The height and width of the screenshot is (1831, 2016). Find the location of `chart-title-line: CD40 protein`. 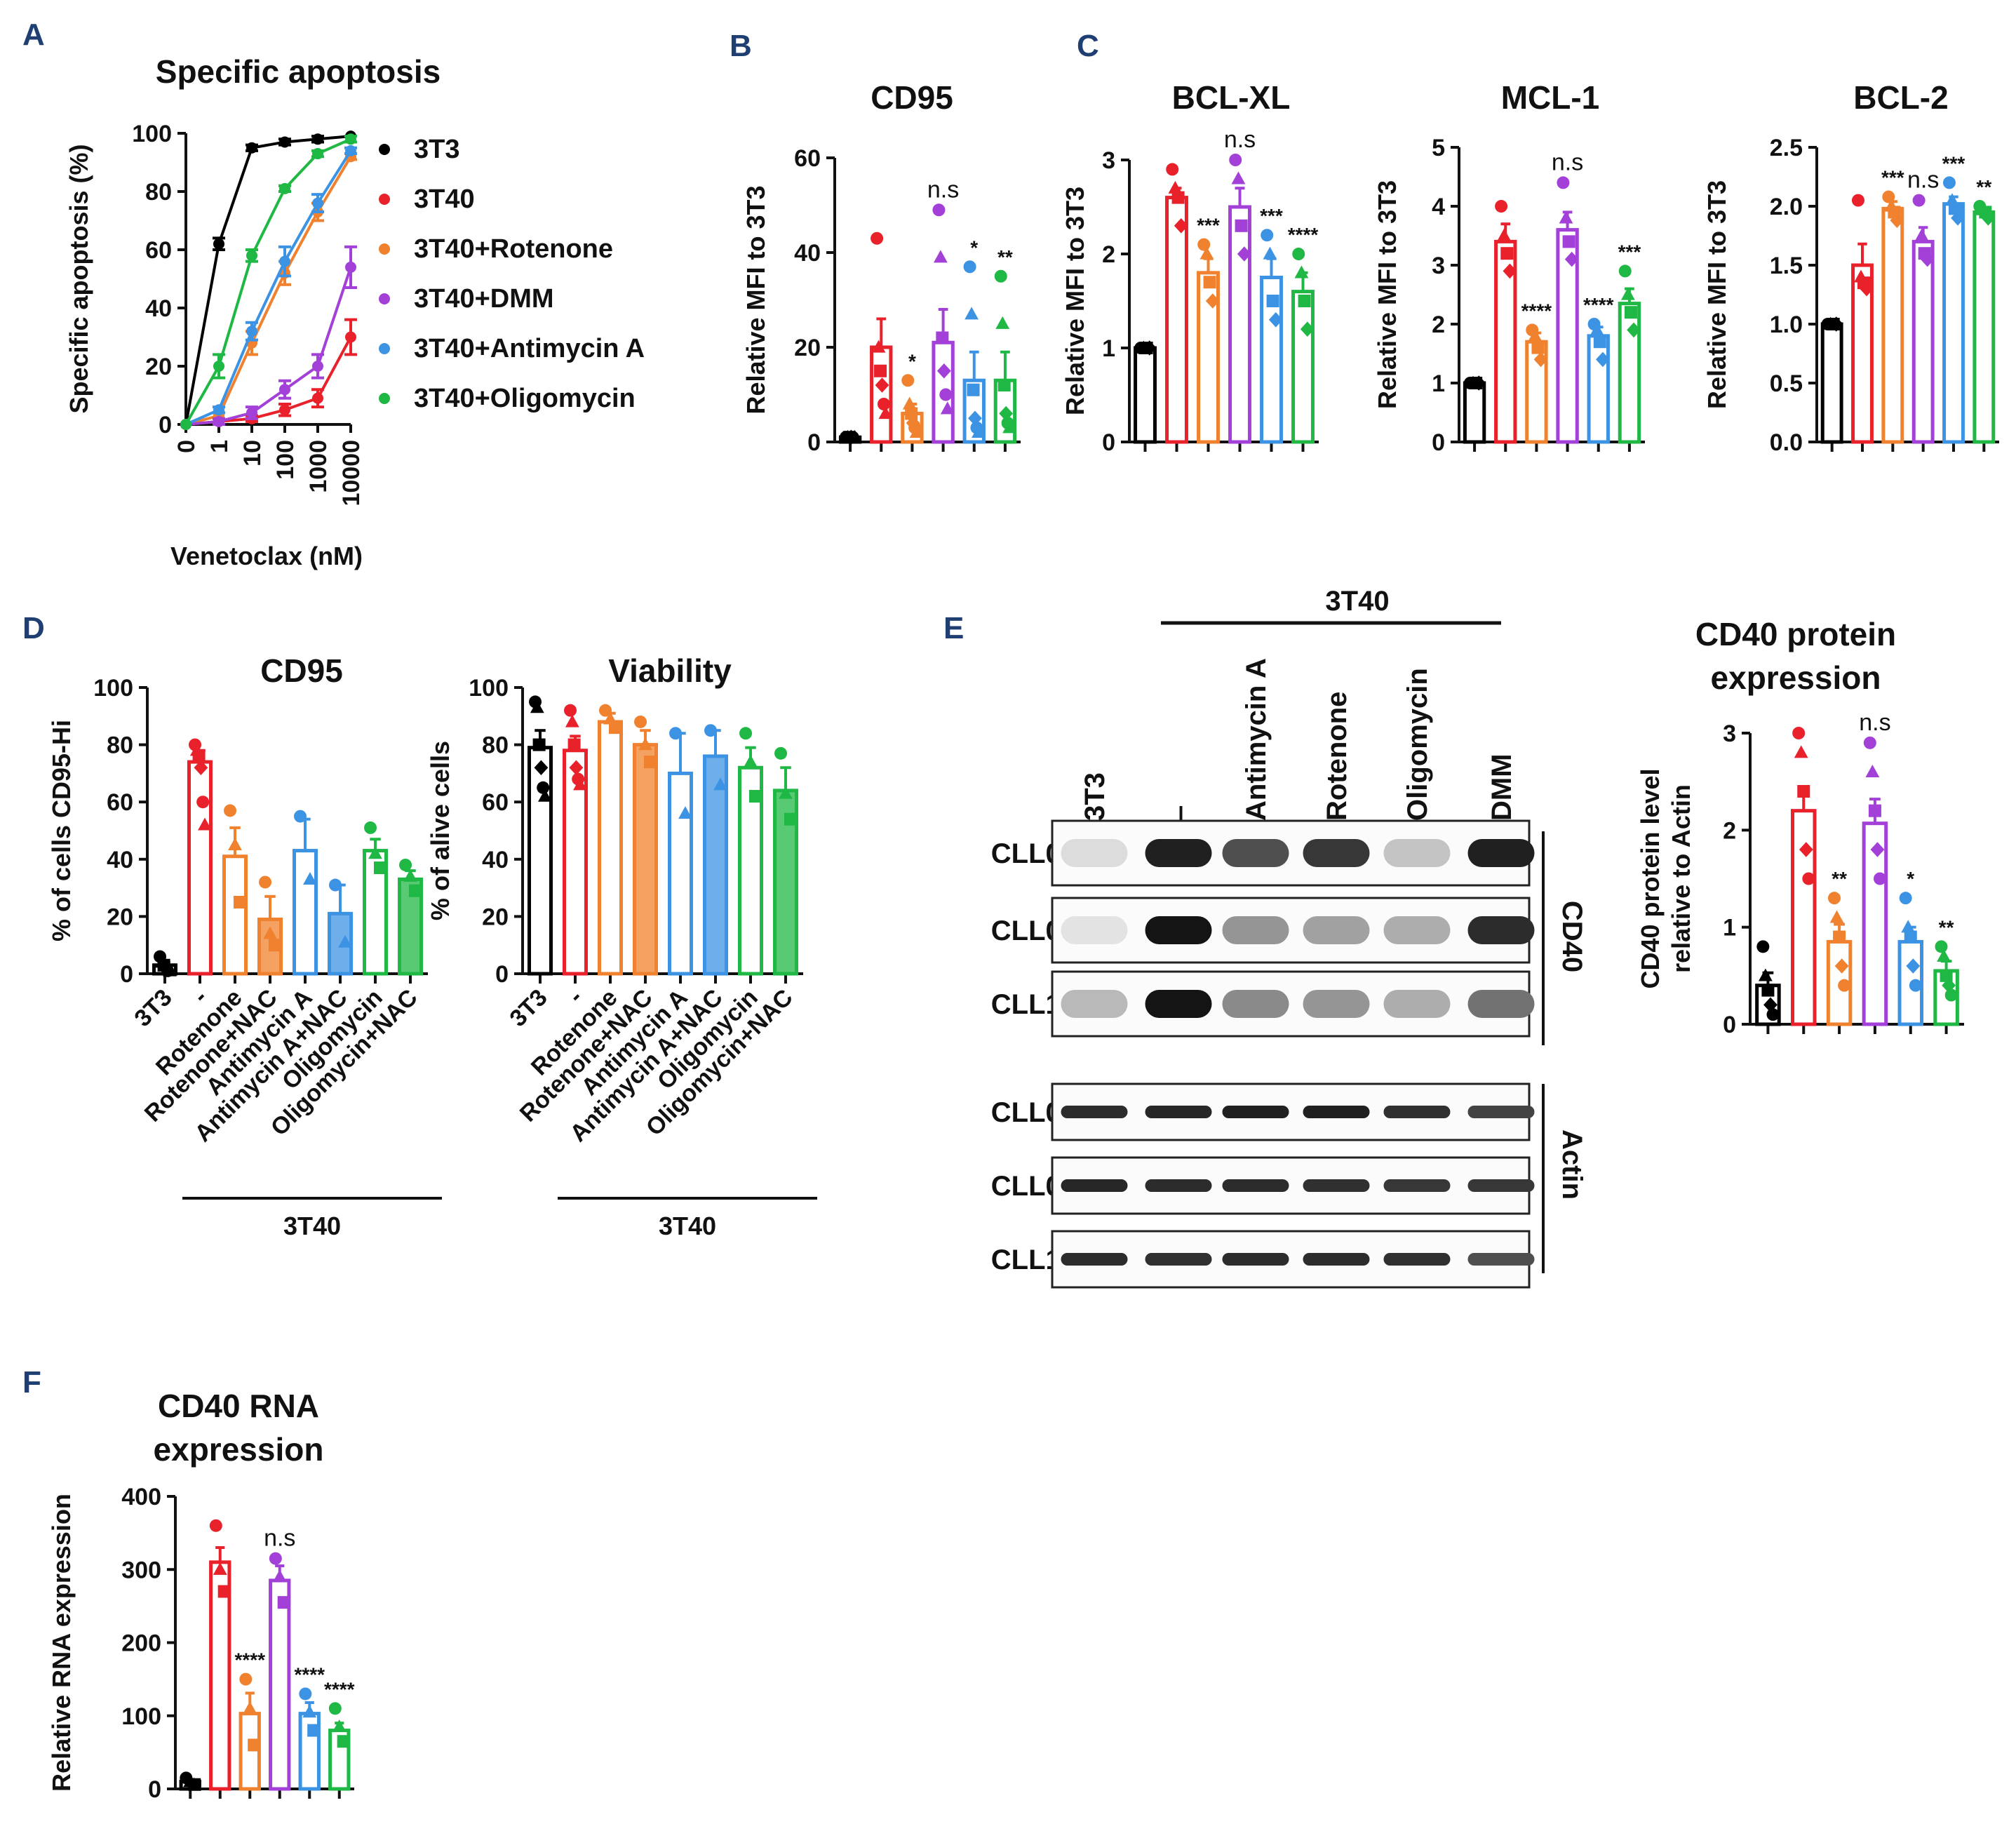

chart-title-line: CD40 protein is located at coordinates (1796, 634).